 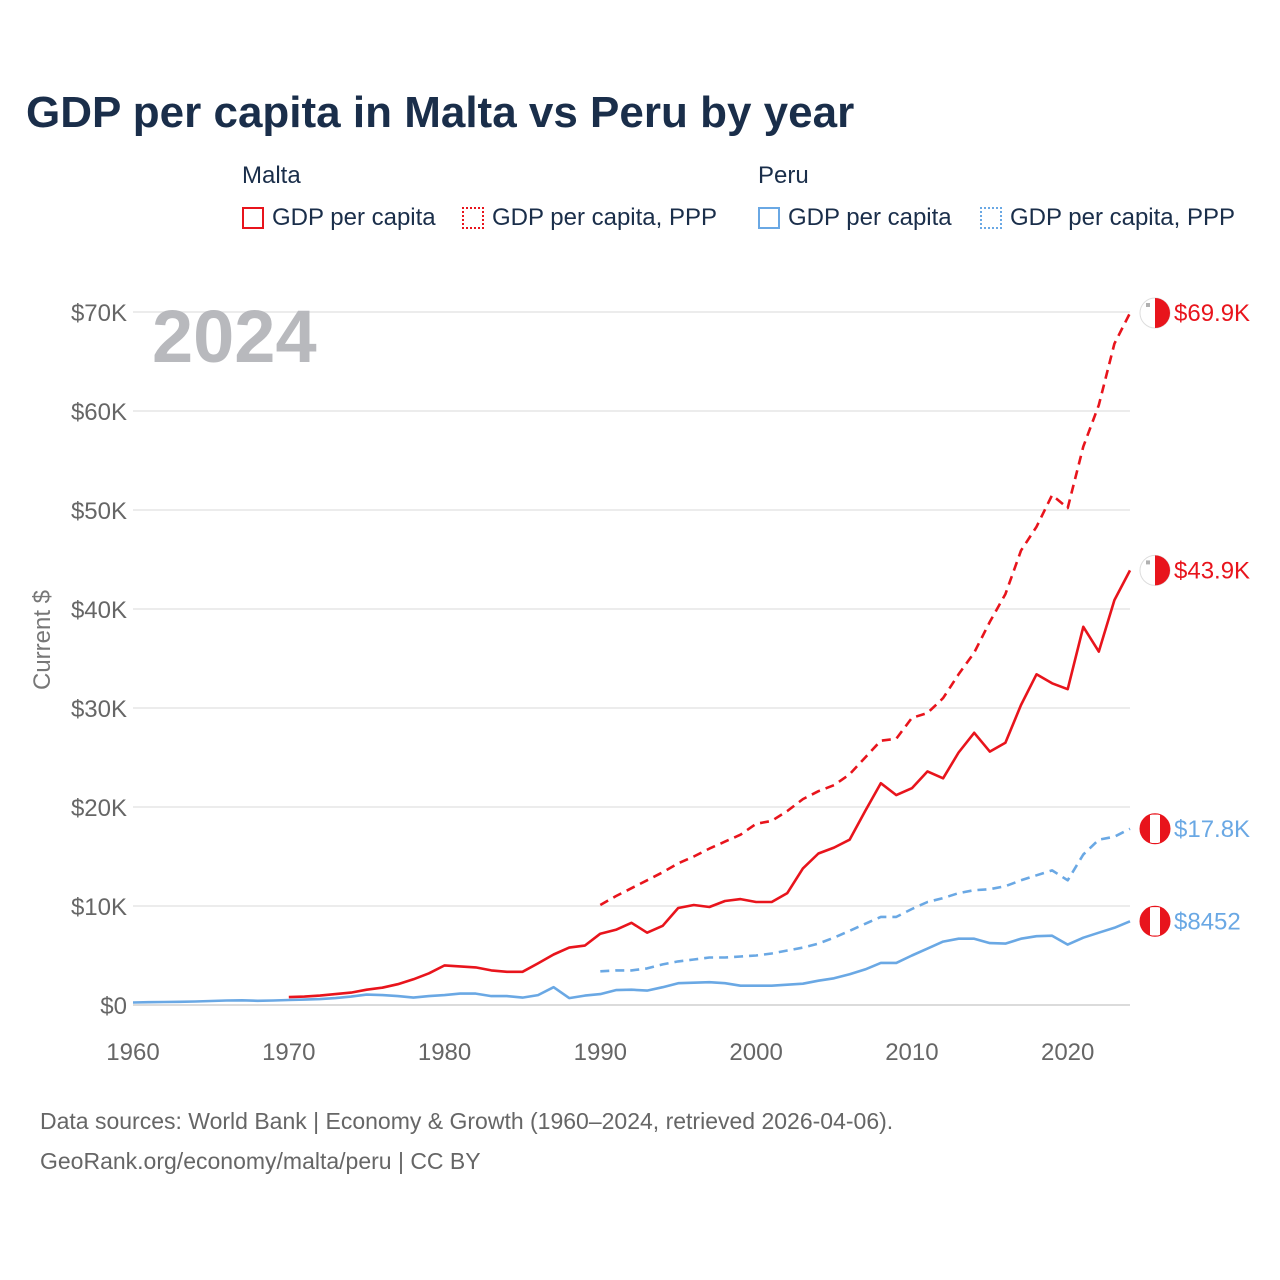 I want to click on legend-item-malta-ppp: GDP per capita, PPP, so click(x=589, y=218).